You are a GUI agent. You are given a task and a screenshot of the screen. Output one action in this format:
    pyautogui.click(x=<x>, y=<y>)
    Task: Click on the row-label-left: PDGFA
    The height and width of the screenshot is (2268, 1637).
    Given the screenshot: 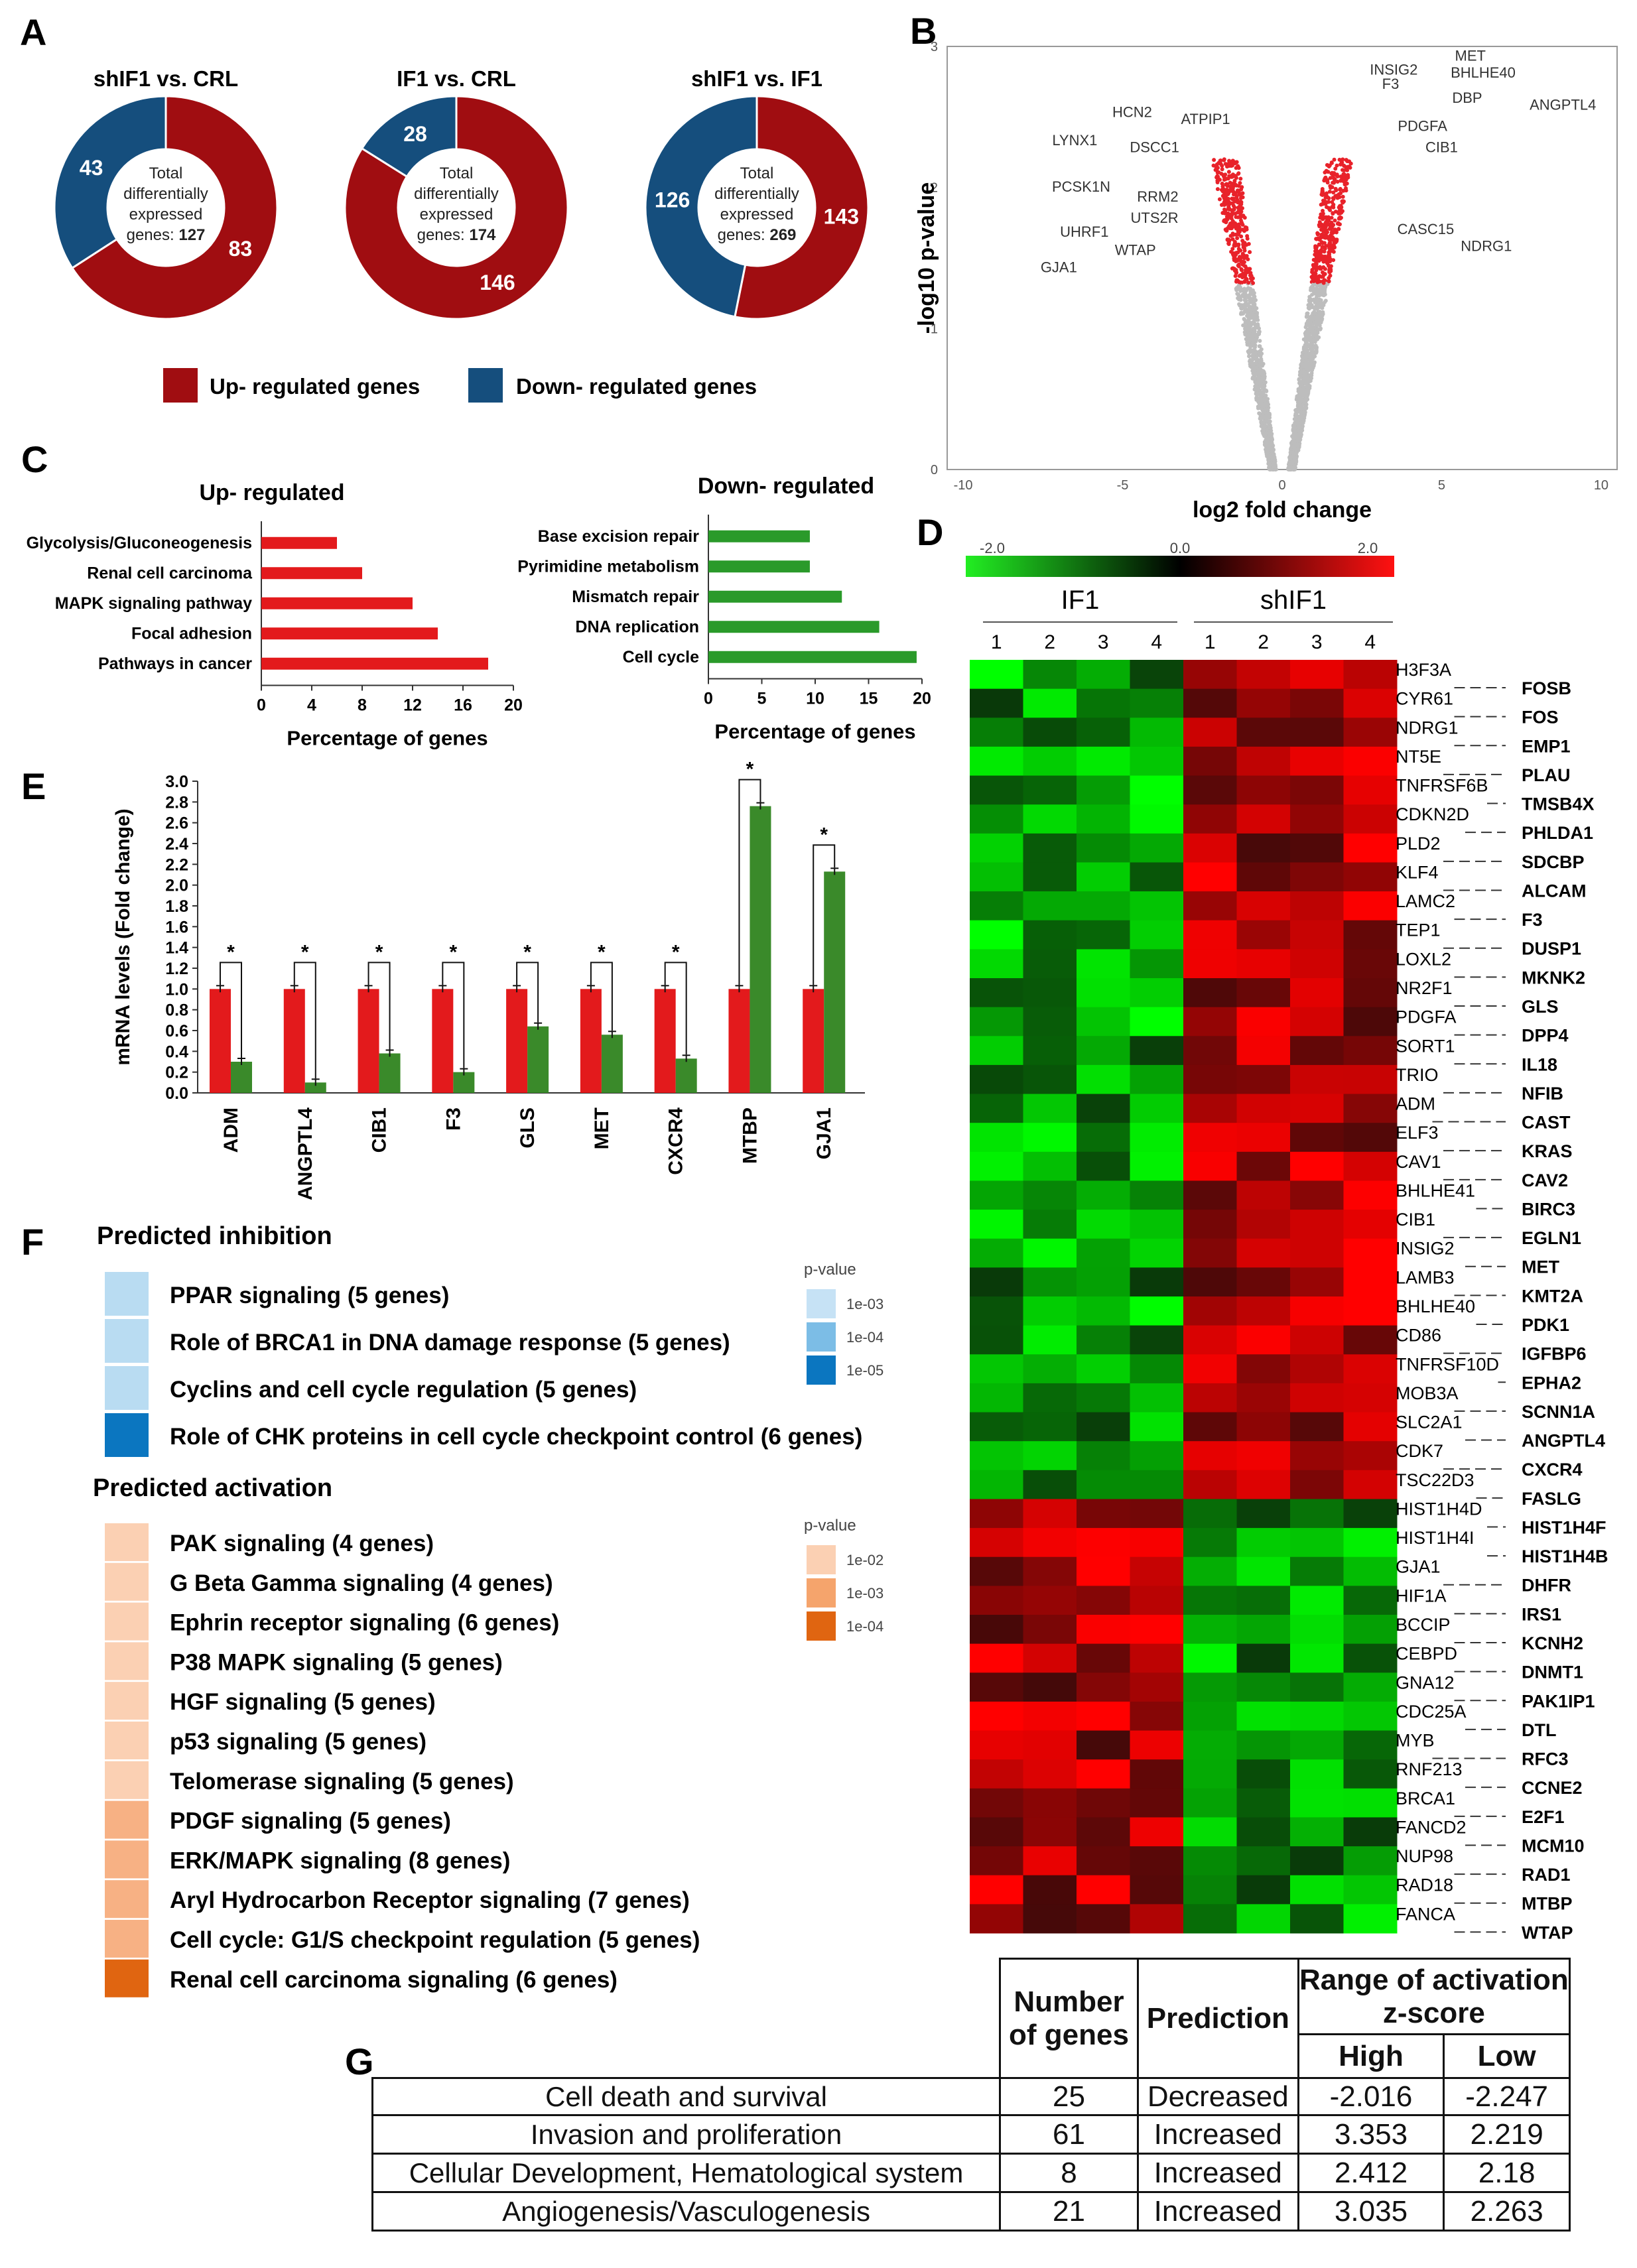 What is the action you would take?
    pyautogui.click(x=1427, y=1017)
    